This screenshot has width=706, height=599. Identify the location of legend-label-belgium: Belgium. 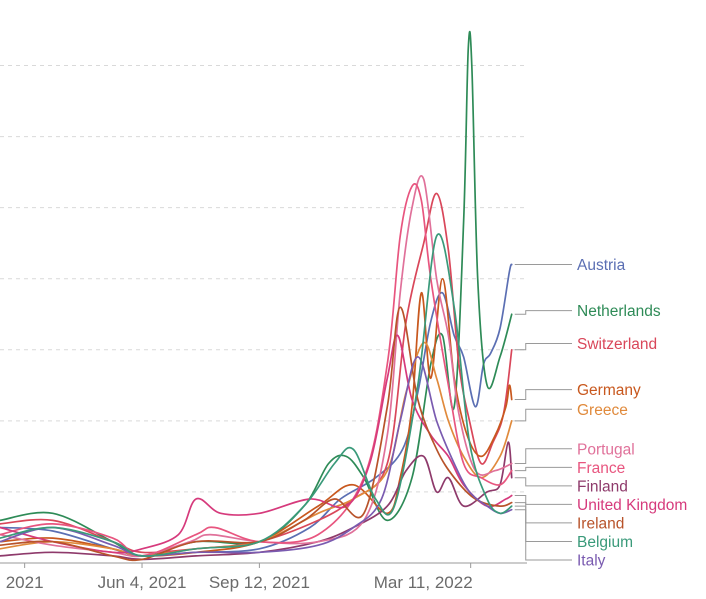
(605, 542).